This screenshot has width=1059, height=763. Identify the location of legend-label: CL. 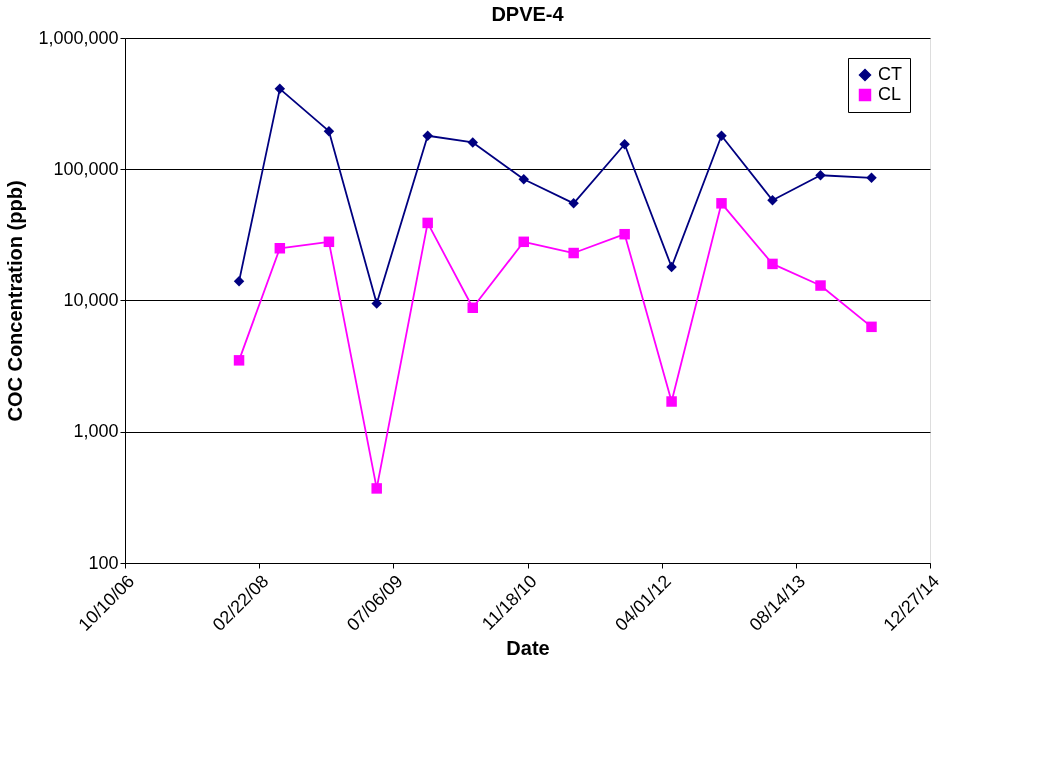
(890, 94).